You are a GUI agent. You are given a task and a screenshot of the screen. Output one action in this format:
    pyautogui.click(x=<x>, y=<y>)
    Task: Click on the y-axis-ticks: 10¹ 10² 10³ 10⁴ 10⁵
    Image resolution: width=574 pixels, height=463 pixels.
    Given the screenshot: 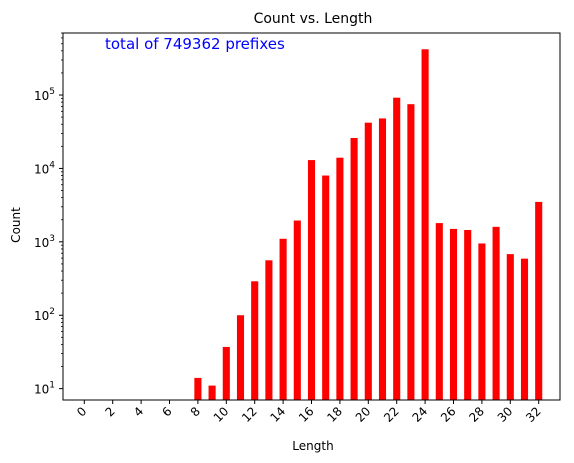 What is the action you would take?
    pyautogui.click(x=48, y=214)
    